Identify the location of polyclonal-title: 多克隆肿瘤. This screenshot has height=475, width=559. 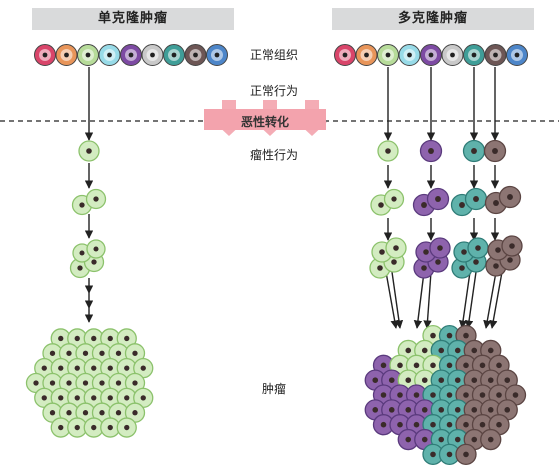
(433, 19).